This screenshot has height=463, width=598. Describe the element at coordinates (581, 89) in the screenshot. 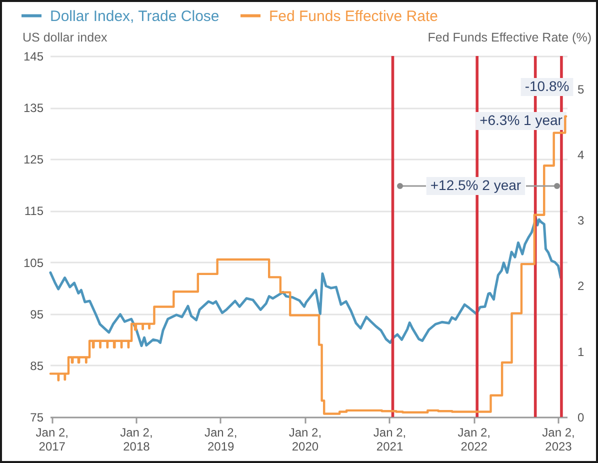

I see `y2-tick-label: 5` at that location.